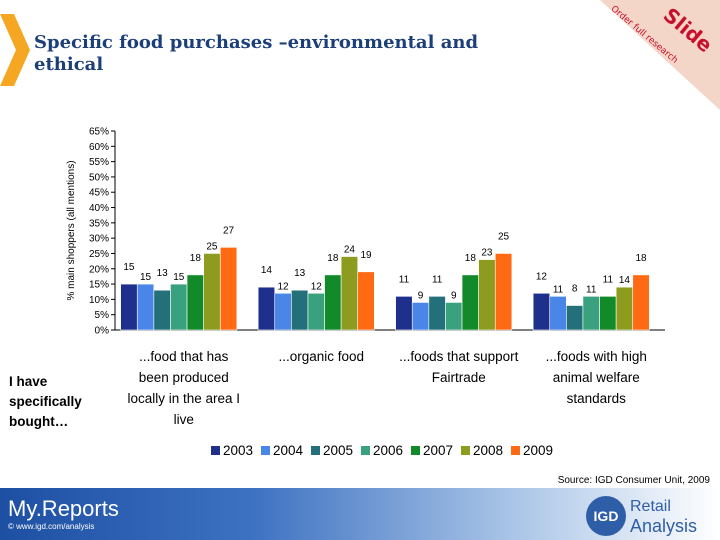 This screenshot has height=540, width=720. What do you see at coordinates (515, 450) in the screenshot?
I see `legend-swatch-2009` at bounding box center [515, 450].